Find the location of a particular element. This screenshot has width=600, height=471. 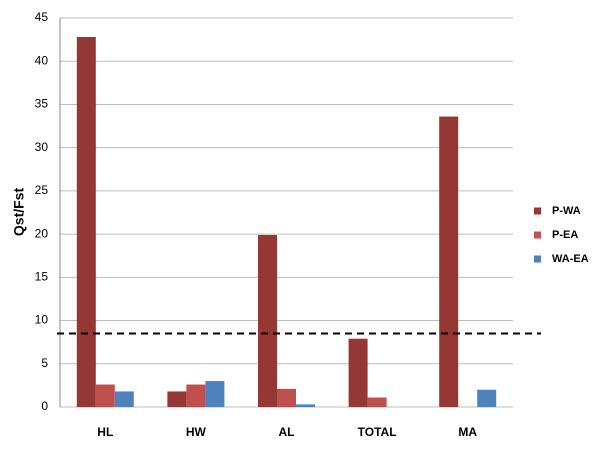

y-tick-label: 45 is located at coordinates (42, 17).